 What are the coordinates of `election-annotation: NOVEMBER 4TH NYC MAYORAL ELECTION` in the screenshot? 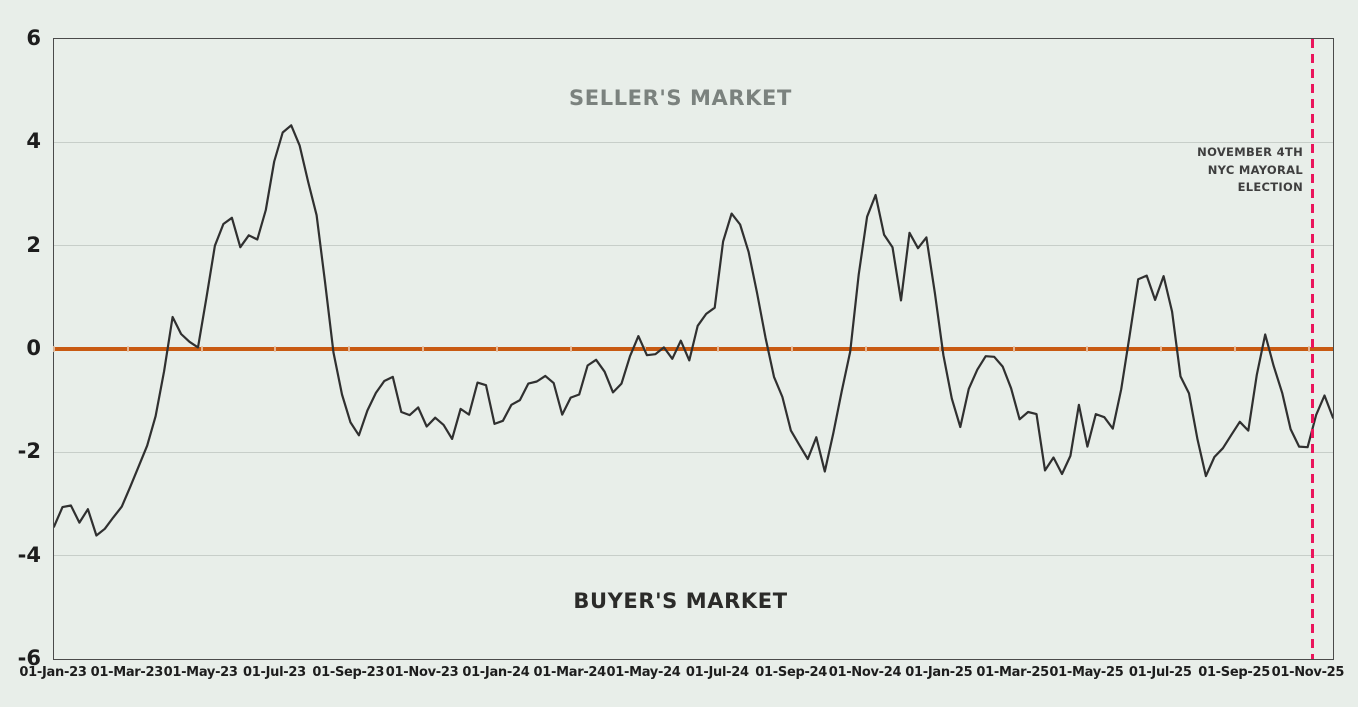 It's located at (1250, 170).